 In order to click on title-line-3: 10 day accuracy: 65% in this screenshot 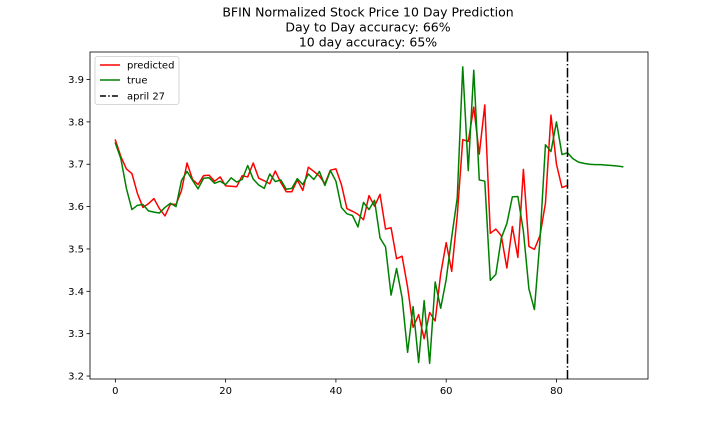, I will do `click(368, 42)`.